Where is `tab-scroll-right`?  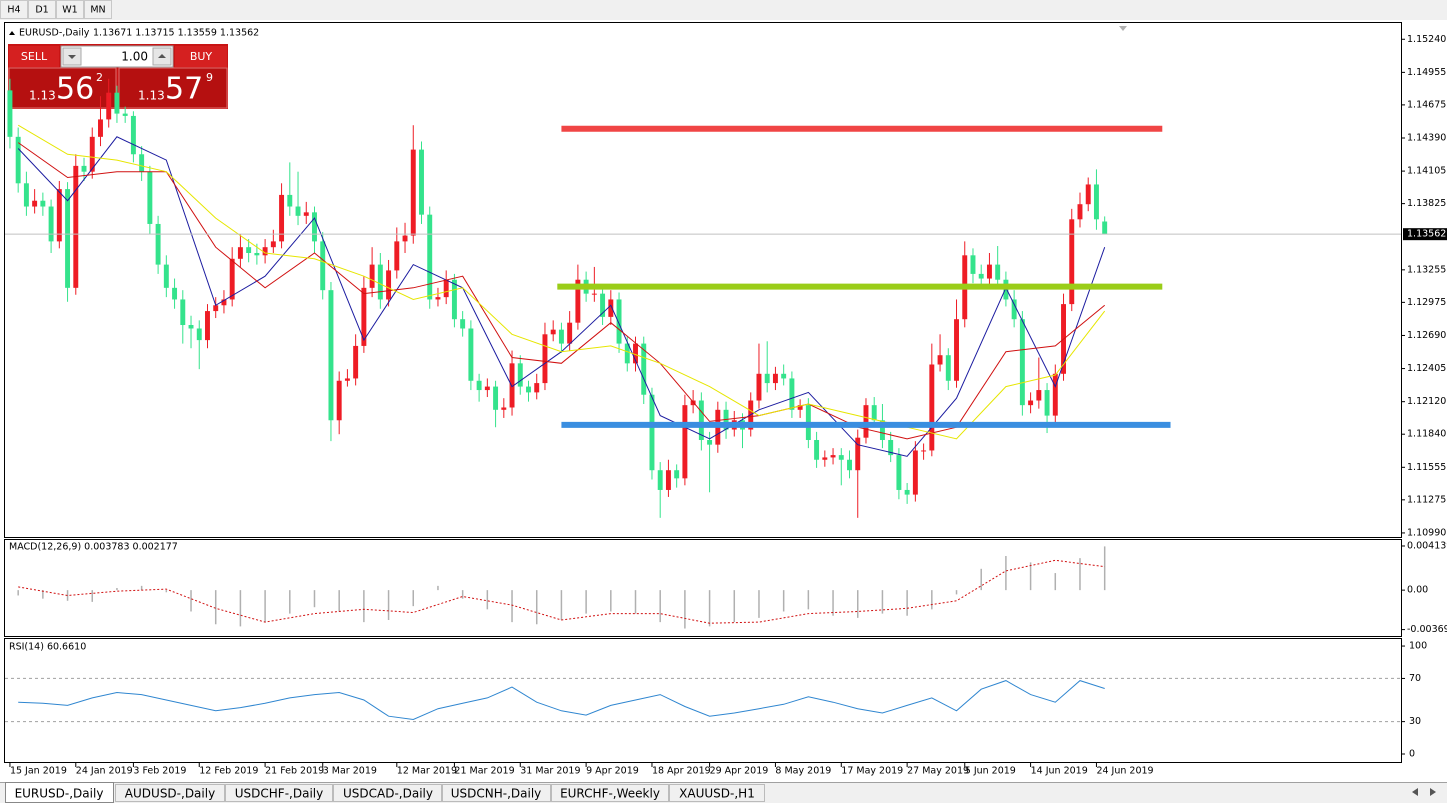 tab-scroll-right is located at coordinates (1433, 792).